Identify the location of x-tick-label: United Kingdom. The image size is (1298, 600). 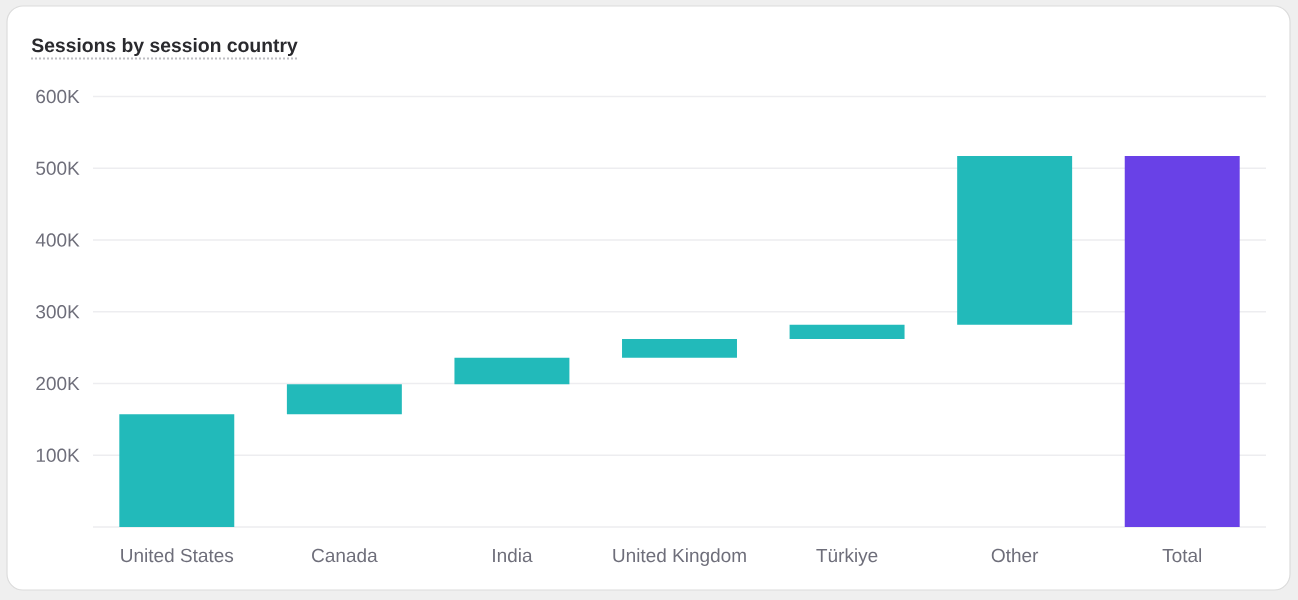
(679, 557).